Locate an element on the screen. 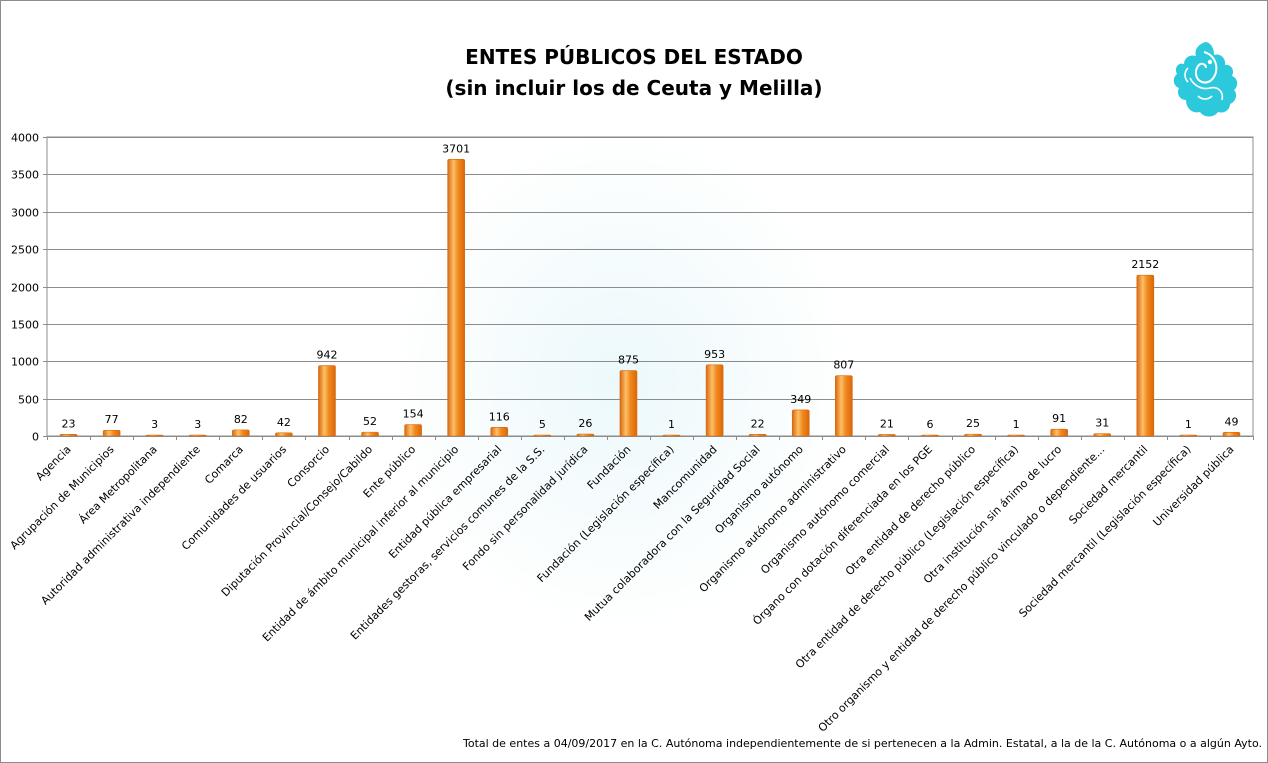 This screenshot has height=763, width=1268. data-label: 349 is located at coordinates (800, 399).